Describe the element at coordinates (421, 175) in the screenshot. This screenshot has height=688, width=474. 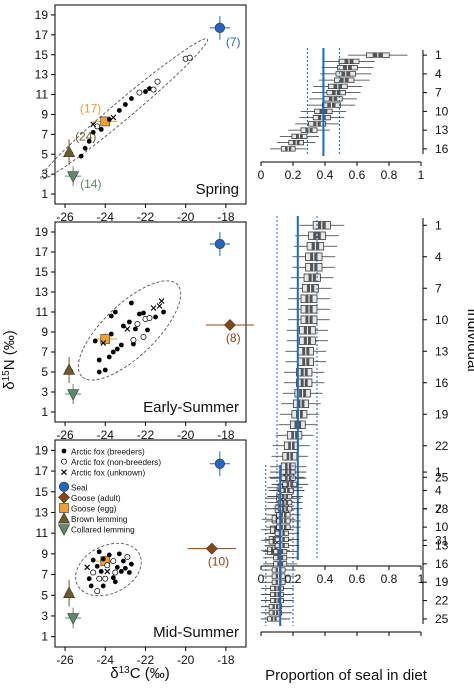
I see `prop-x-tick-label: 1` at that location.